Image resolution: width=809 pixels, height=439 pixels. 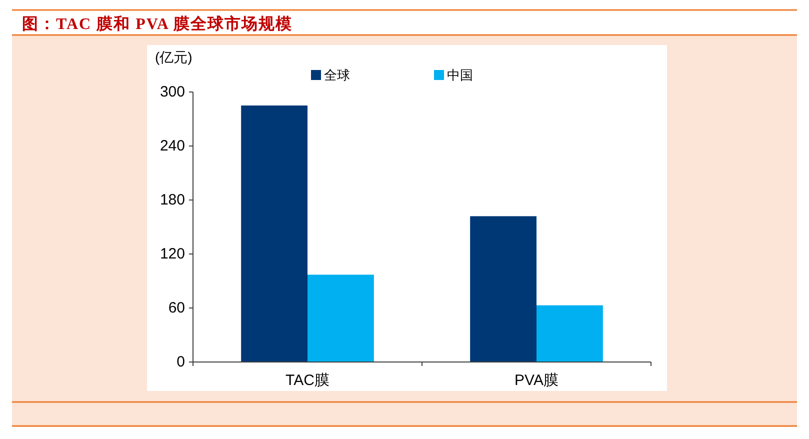 I want to click on chart-title: 图：TAC 膜和 PVA 膜全球市场规模, so click(x=157, y=24).